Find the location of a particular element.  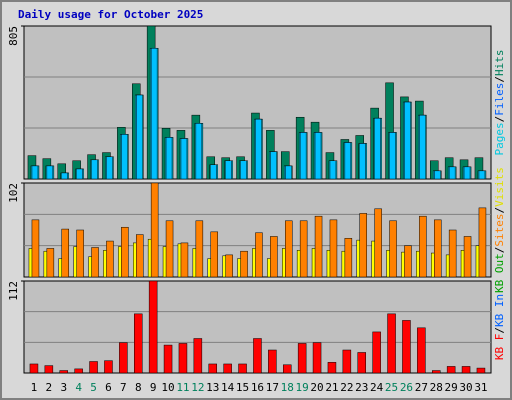

legend: KB Out/Sites/Visits is located at coordinates (499, 230).